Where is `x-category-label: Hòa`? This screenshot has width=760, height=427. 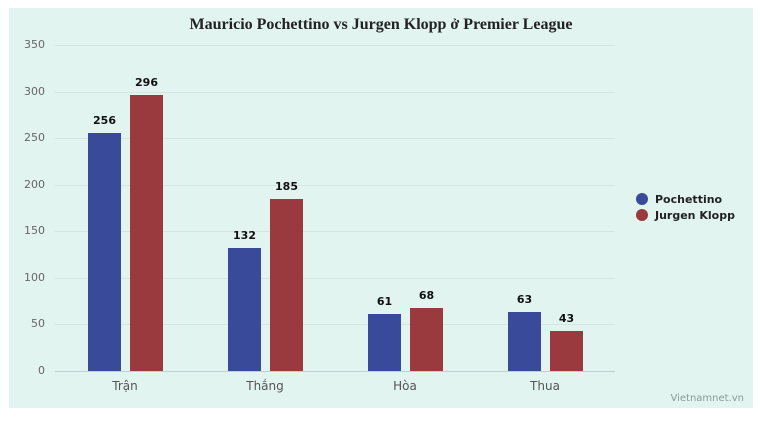
x-category-label: Hòa is located at coordinates (405, 386).